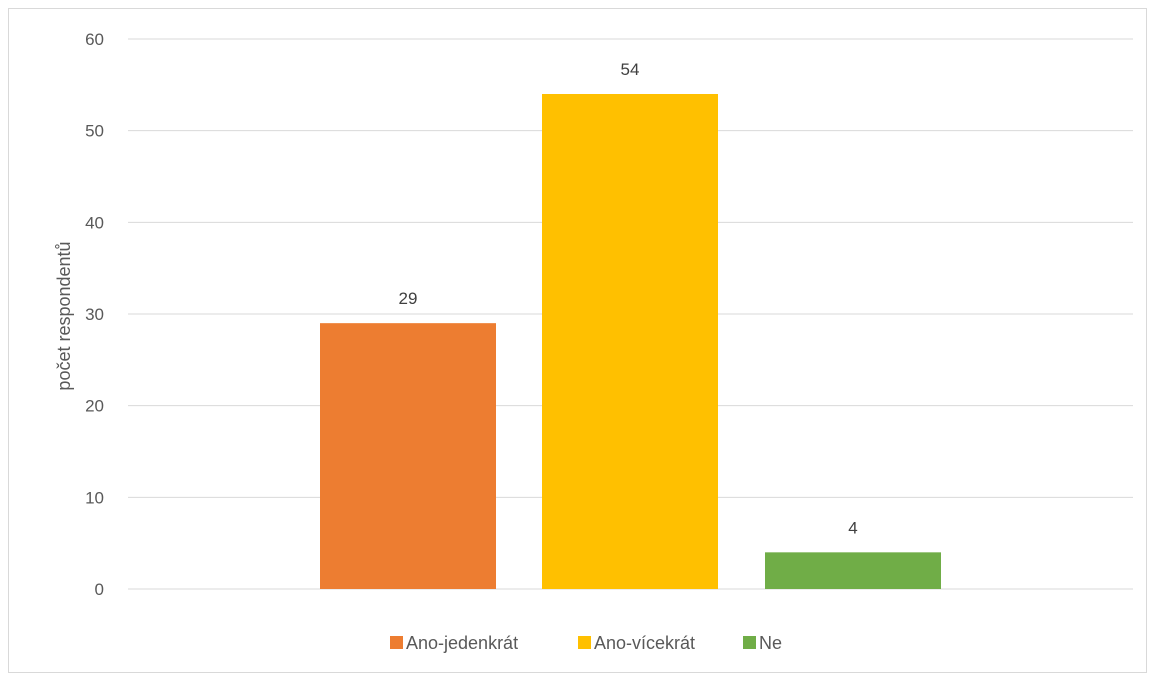  What do you see at coordinates (770, 643) in the screenshot?
I see `legend-label-3: Ne` at bounding box center [770, 643].